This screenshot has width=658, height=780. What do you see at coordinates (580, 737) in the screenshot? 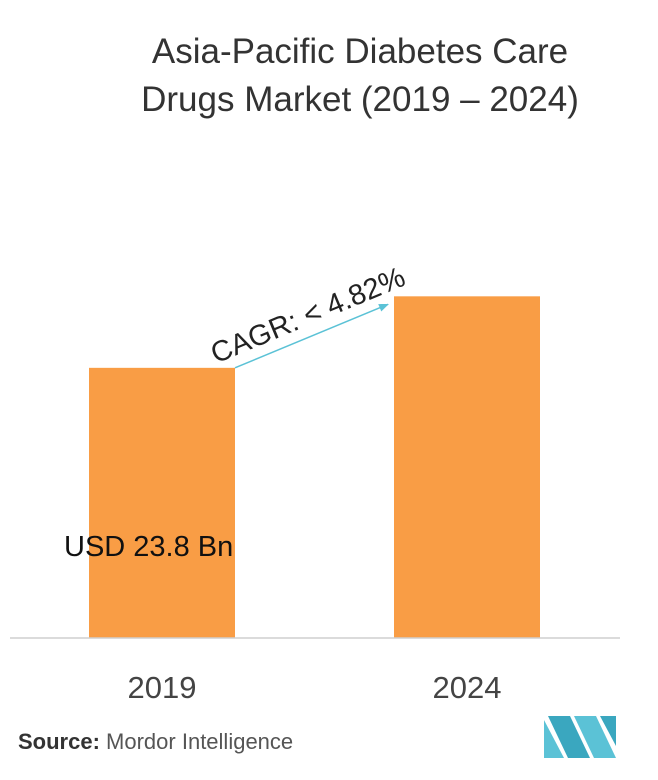
I see `mordor-intelligence-logo-icon` at bounding box center [580, 737].